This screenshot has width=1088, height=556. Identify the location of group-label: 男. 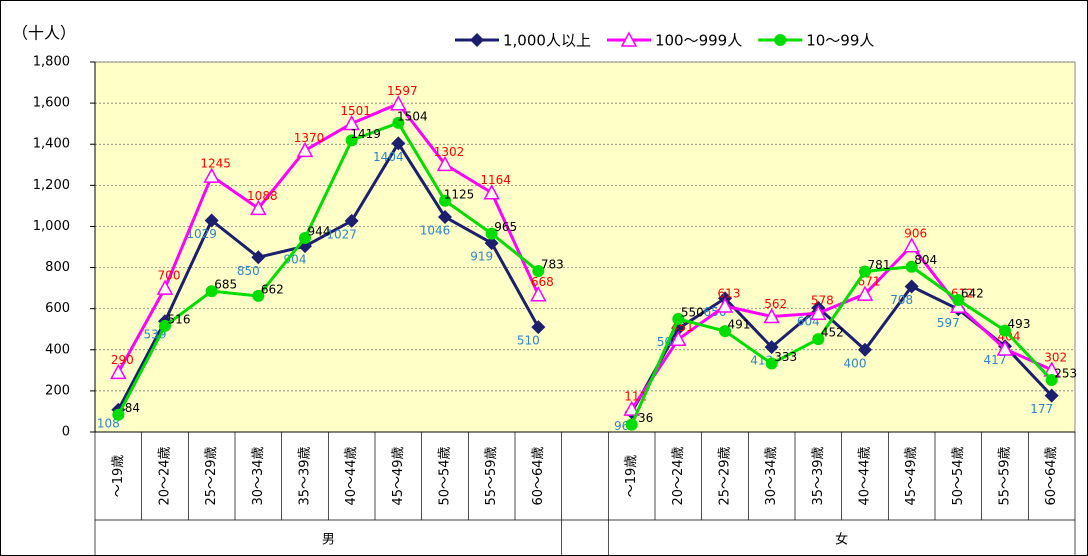
(328, 540).